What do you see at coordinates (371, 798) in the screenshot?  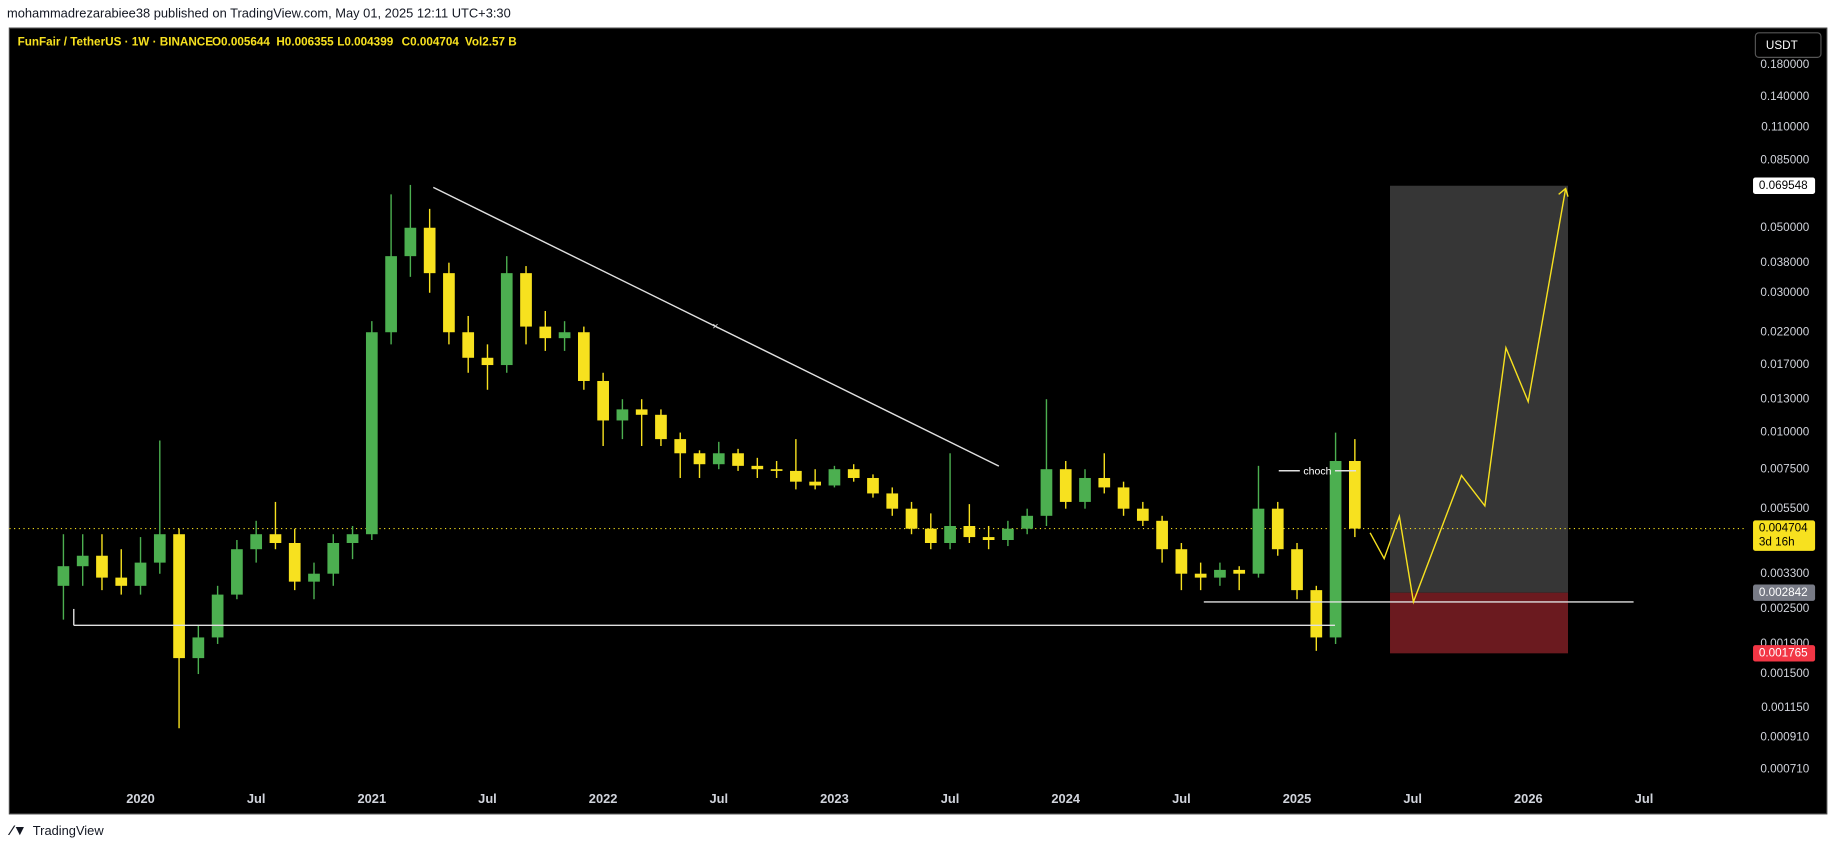 I see `x-tick-label: 2021` at bounding box center [371, 798].